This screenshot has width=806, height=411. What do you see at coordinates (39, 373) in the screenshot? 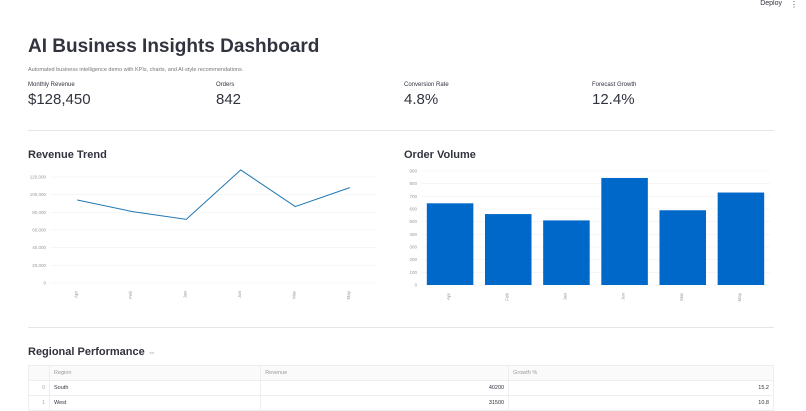
I see `index-header` at bounding box center [39, 373].